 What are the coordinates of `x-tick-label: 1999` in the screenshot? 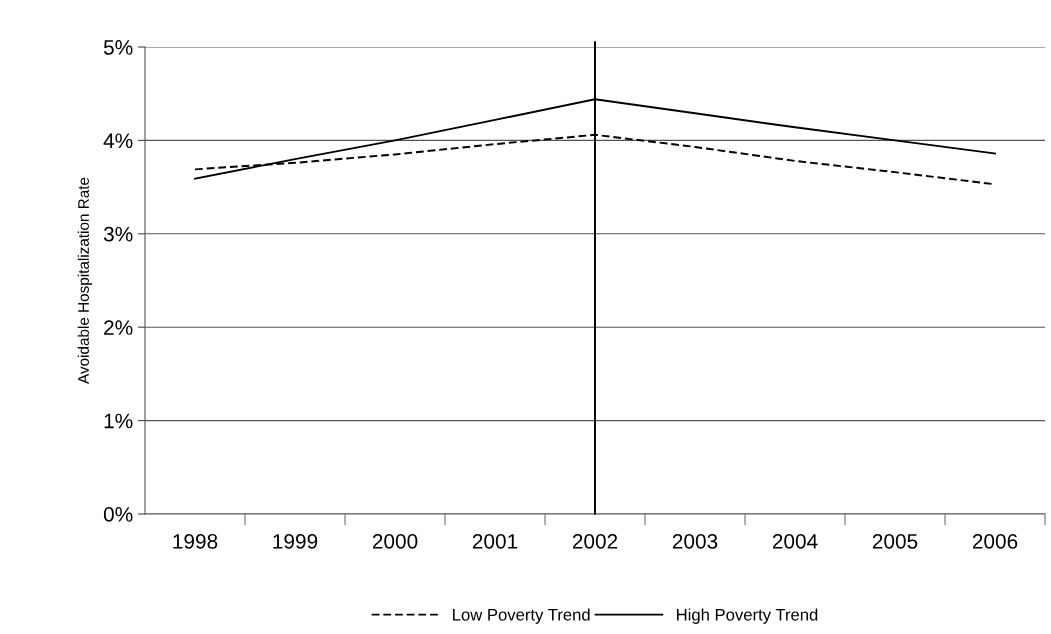 It's located at (295, 541).